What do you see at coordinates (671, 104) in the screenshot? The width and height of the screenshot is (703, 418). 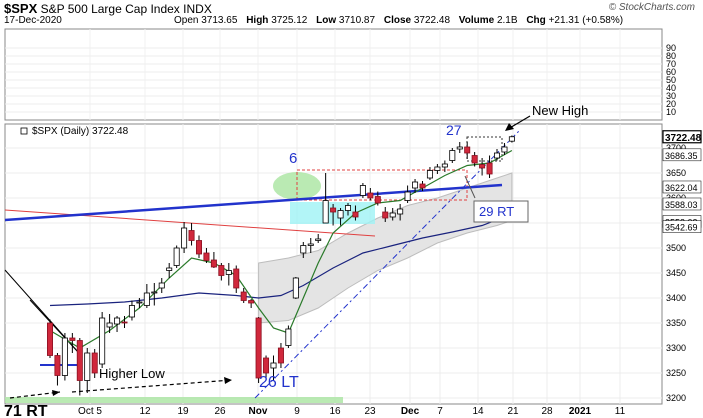 I see `indicator-tick-label: 20` at bounding box center [671, 104].